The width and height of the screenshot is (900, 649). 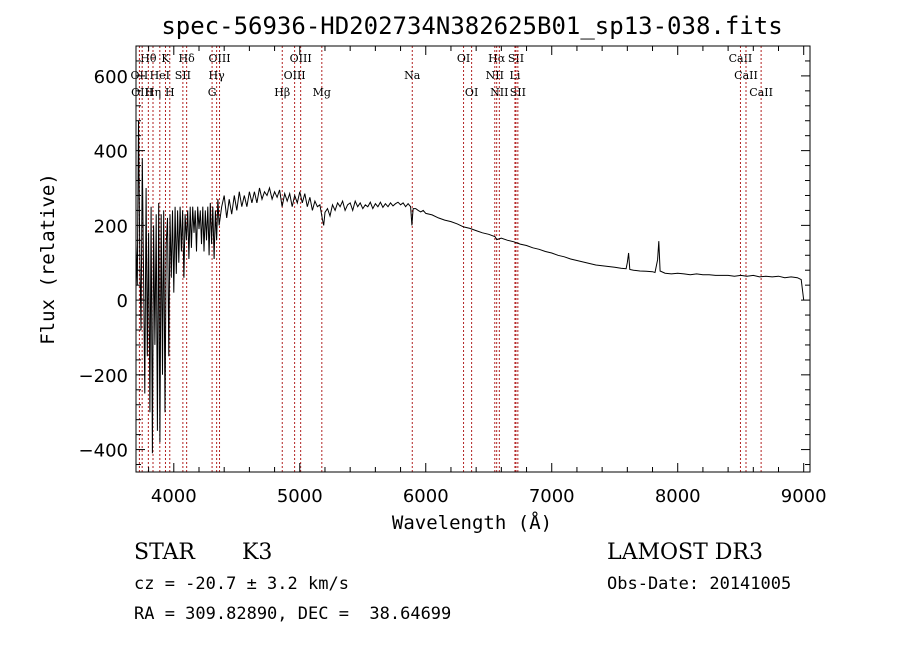 I want to click on y-tick-label-4: −200, so click(x=103, y=376).